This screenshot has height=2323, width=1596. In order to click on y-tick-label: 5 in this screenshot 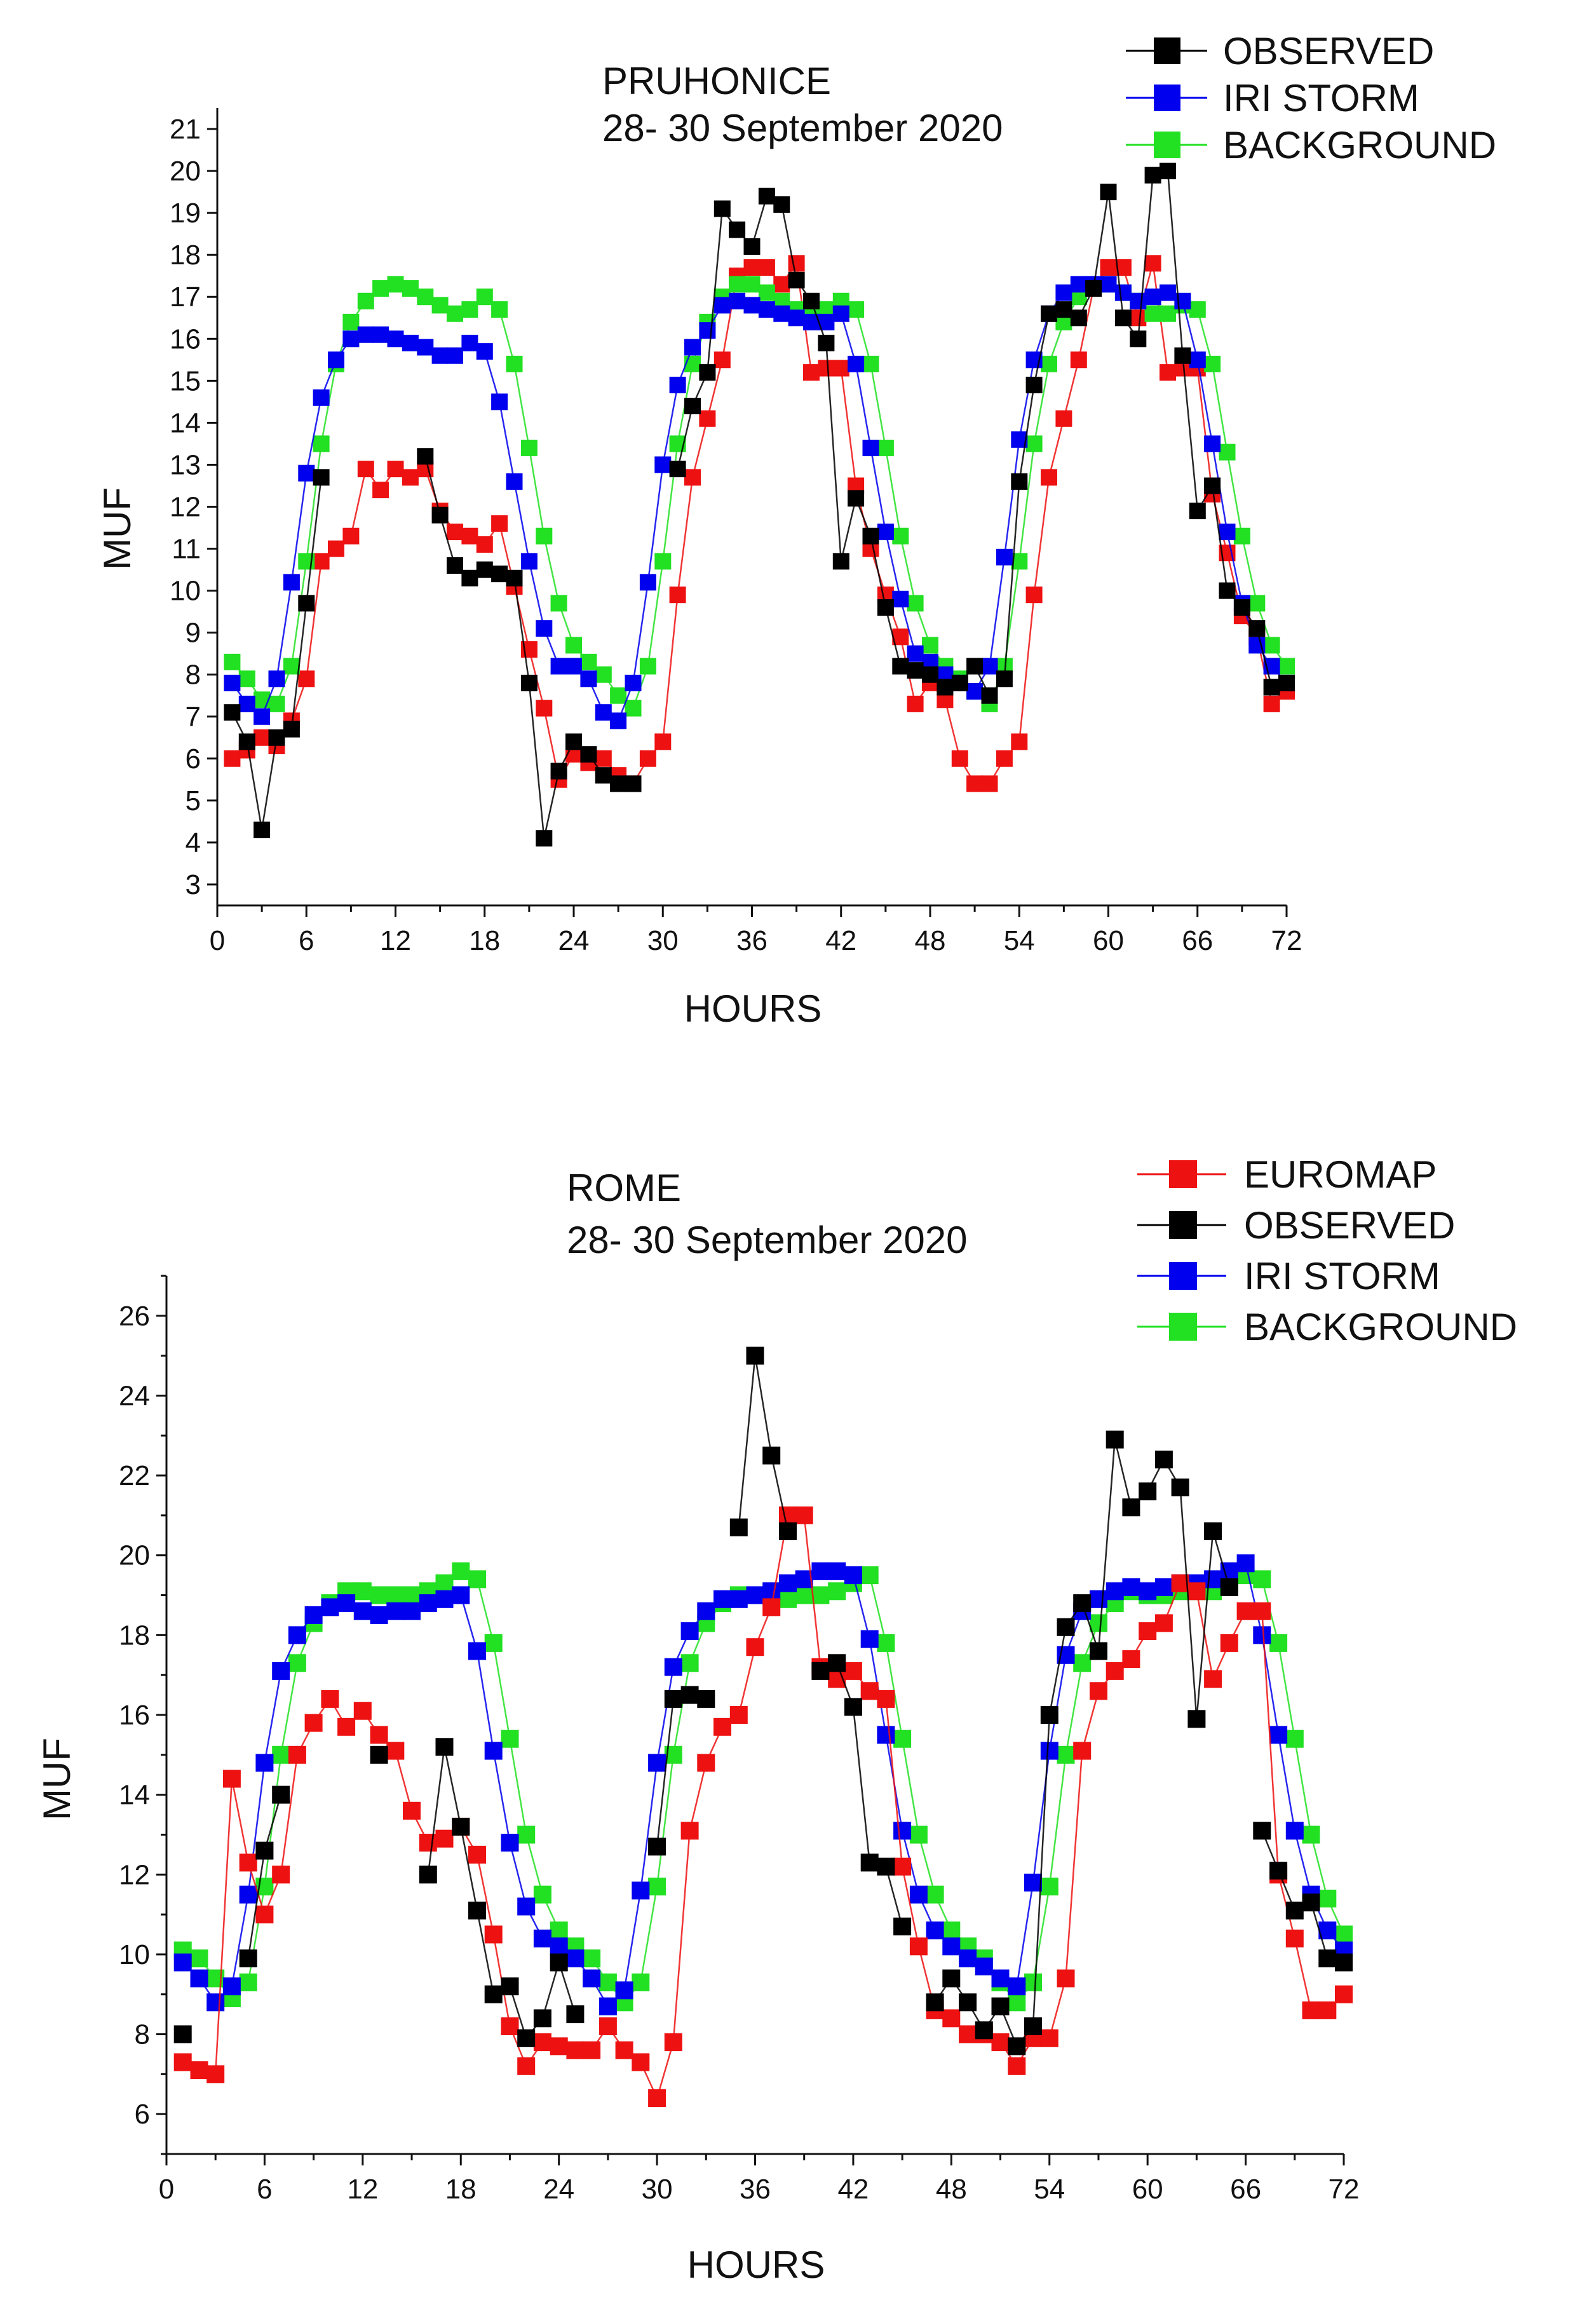, I will do `click(193, 800)`.